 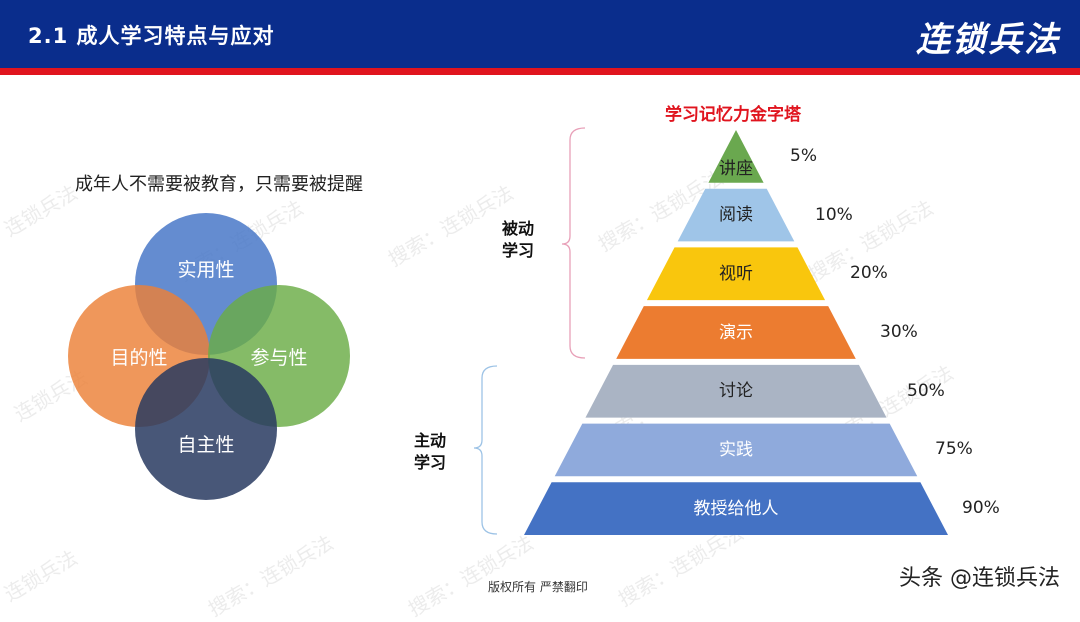 I want to click on adult-learning-subtitle: 成年人不需要被教育，只需要被提醒, so click(x=219, y=184).